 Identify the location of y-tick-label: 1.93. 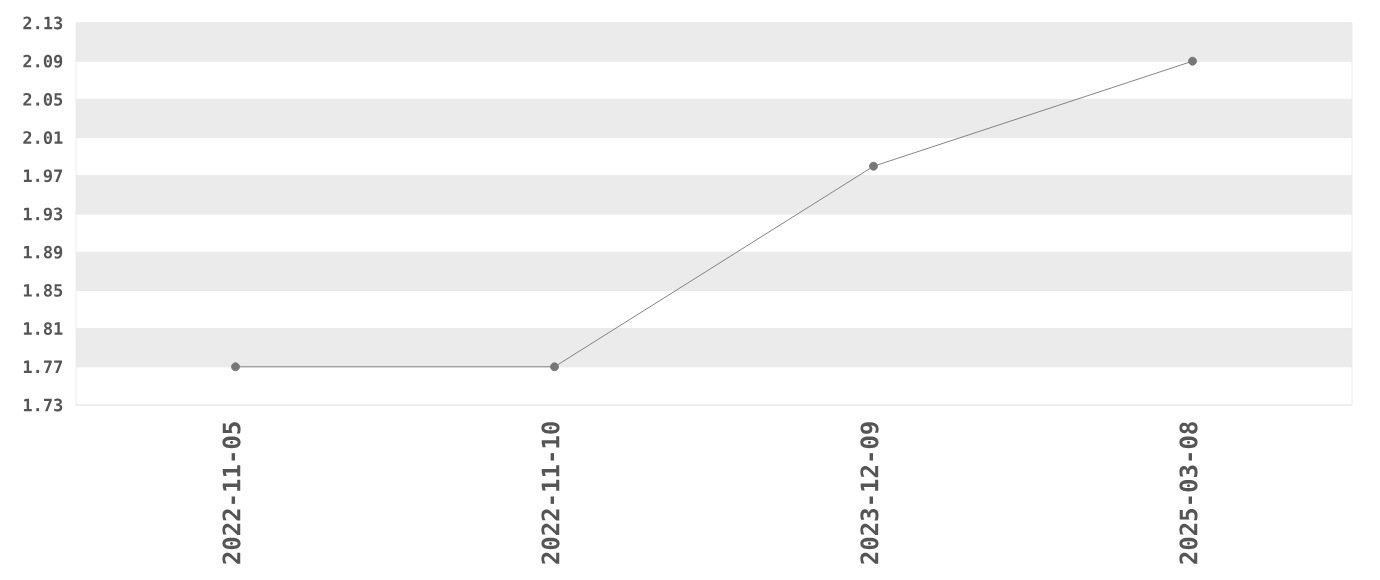
(43, 214).